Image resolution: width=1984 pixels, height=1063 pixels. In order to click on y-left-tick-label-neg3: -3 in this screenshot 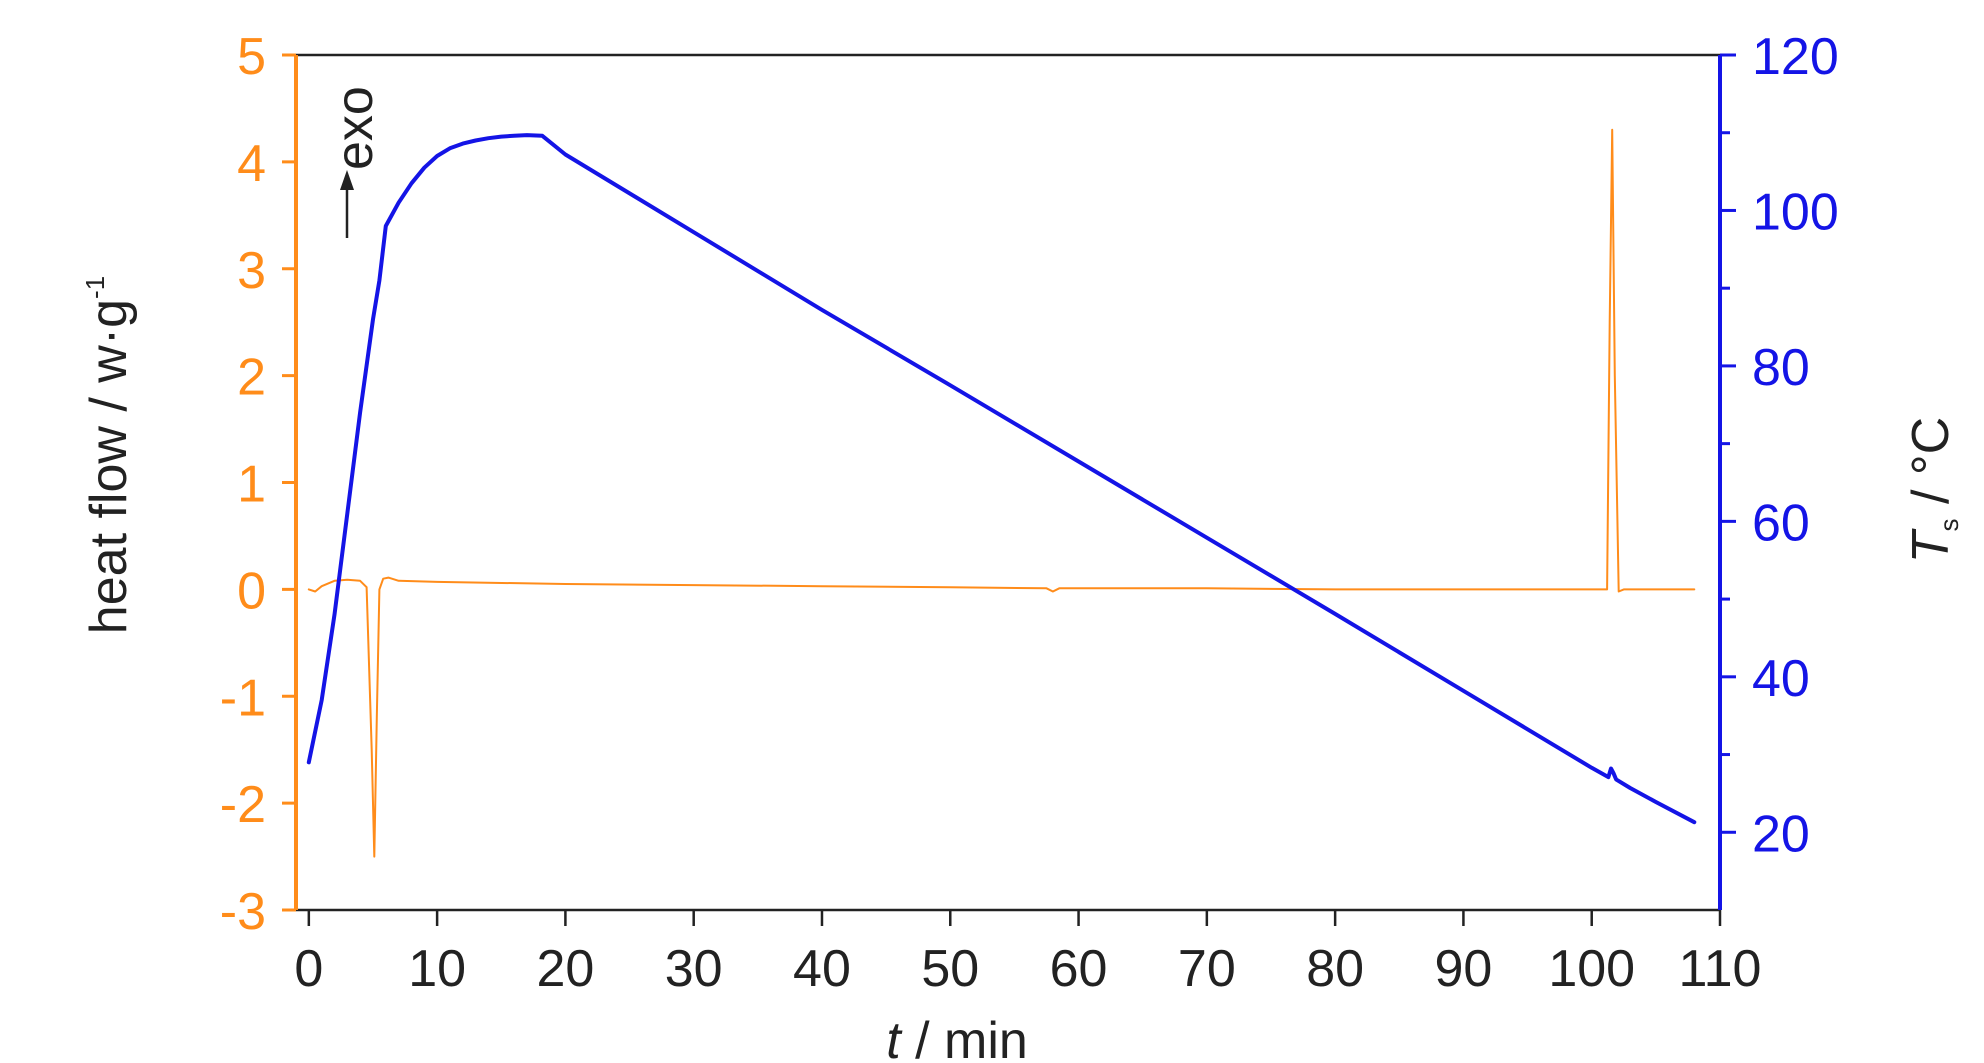, I will do `click(243, 912)`.